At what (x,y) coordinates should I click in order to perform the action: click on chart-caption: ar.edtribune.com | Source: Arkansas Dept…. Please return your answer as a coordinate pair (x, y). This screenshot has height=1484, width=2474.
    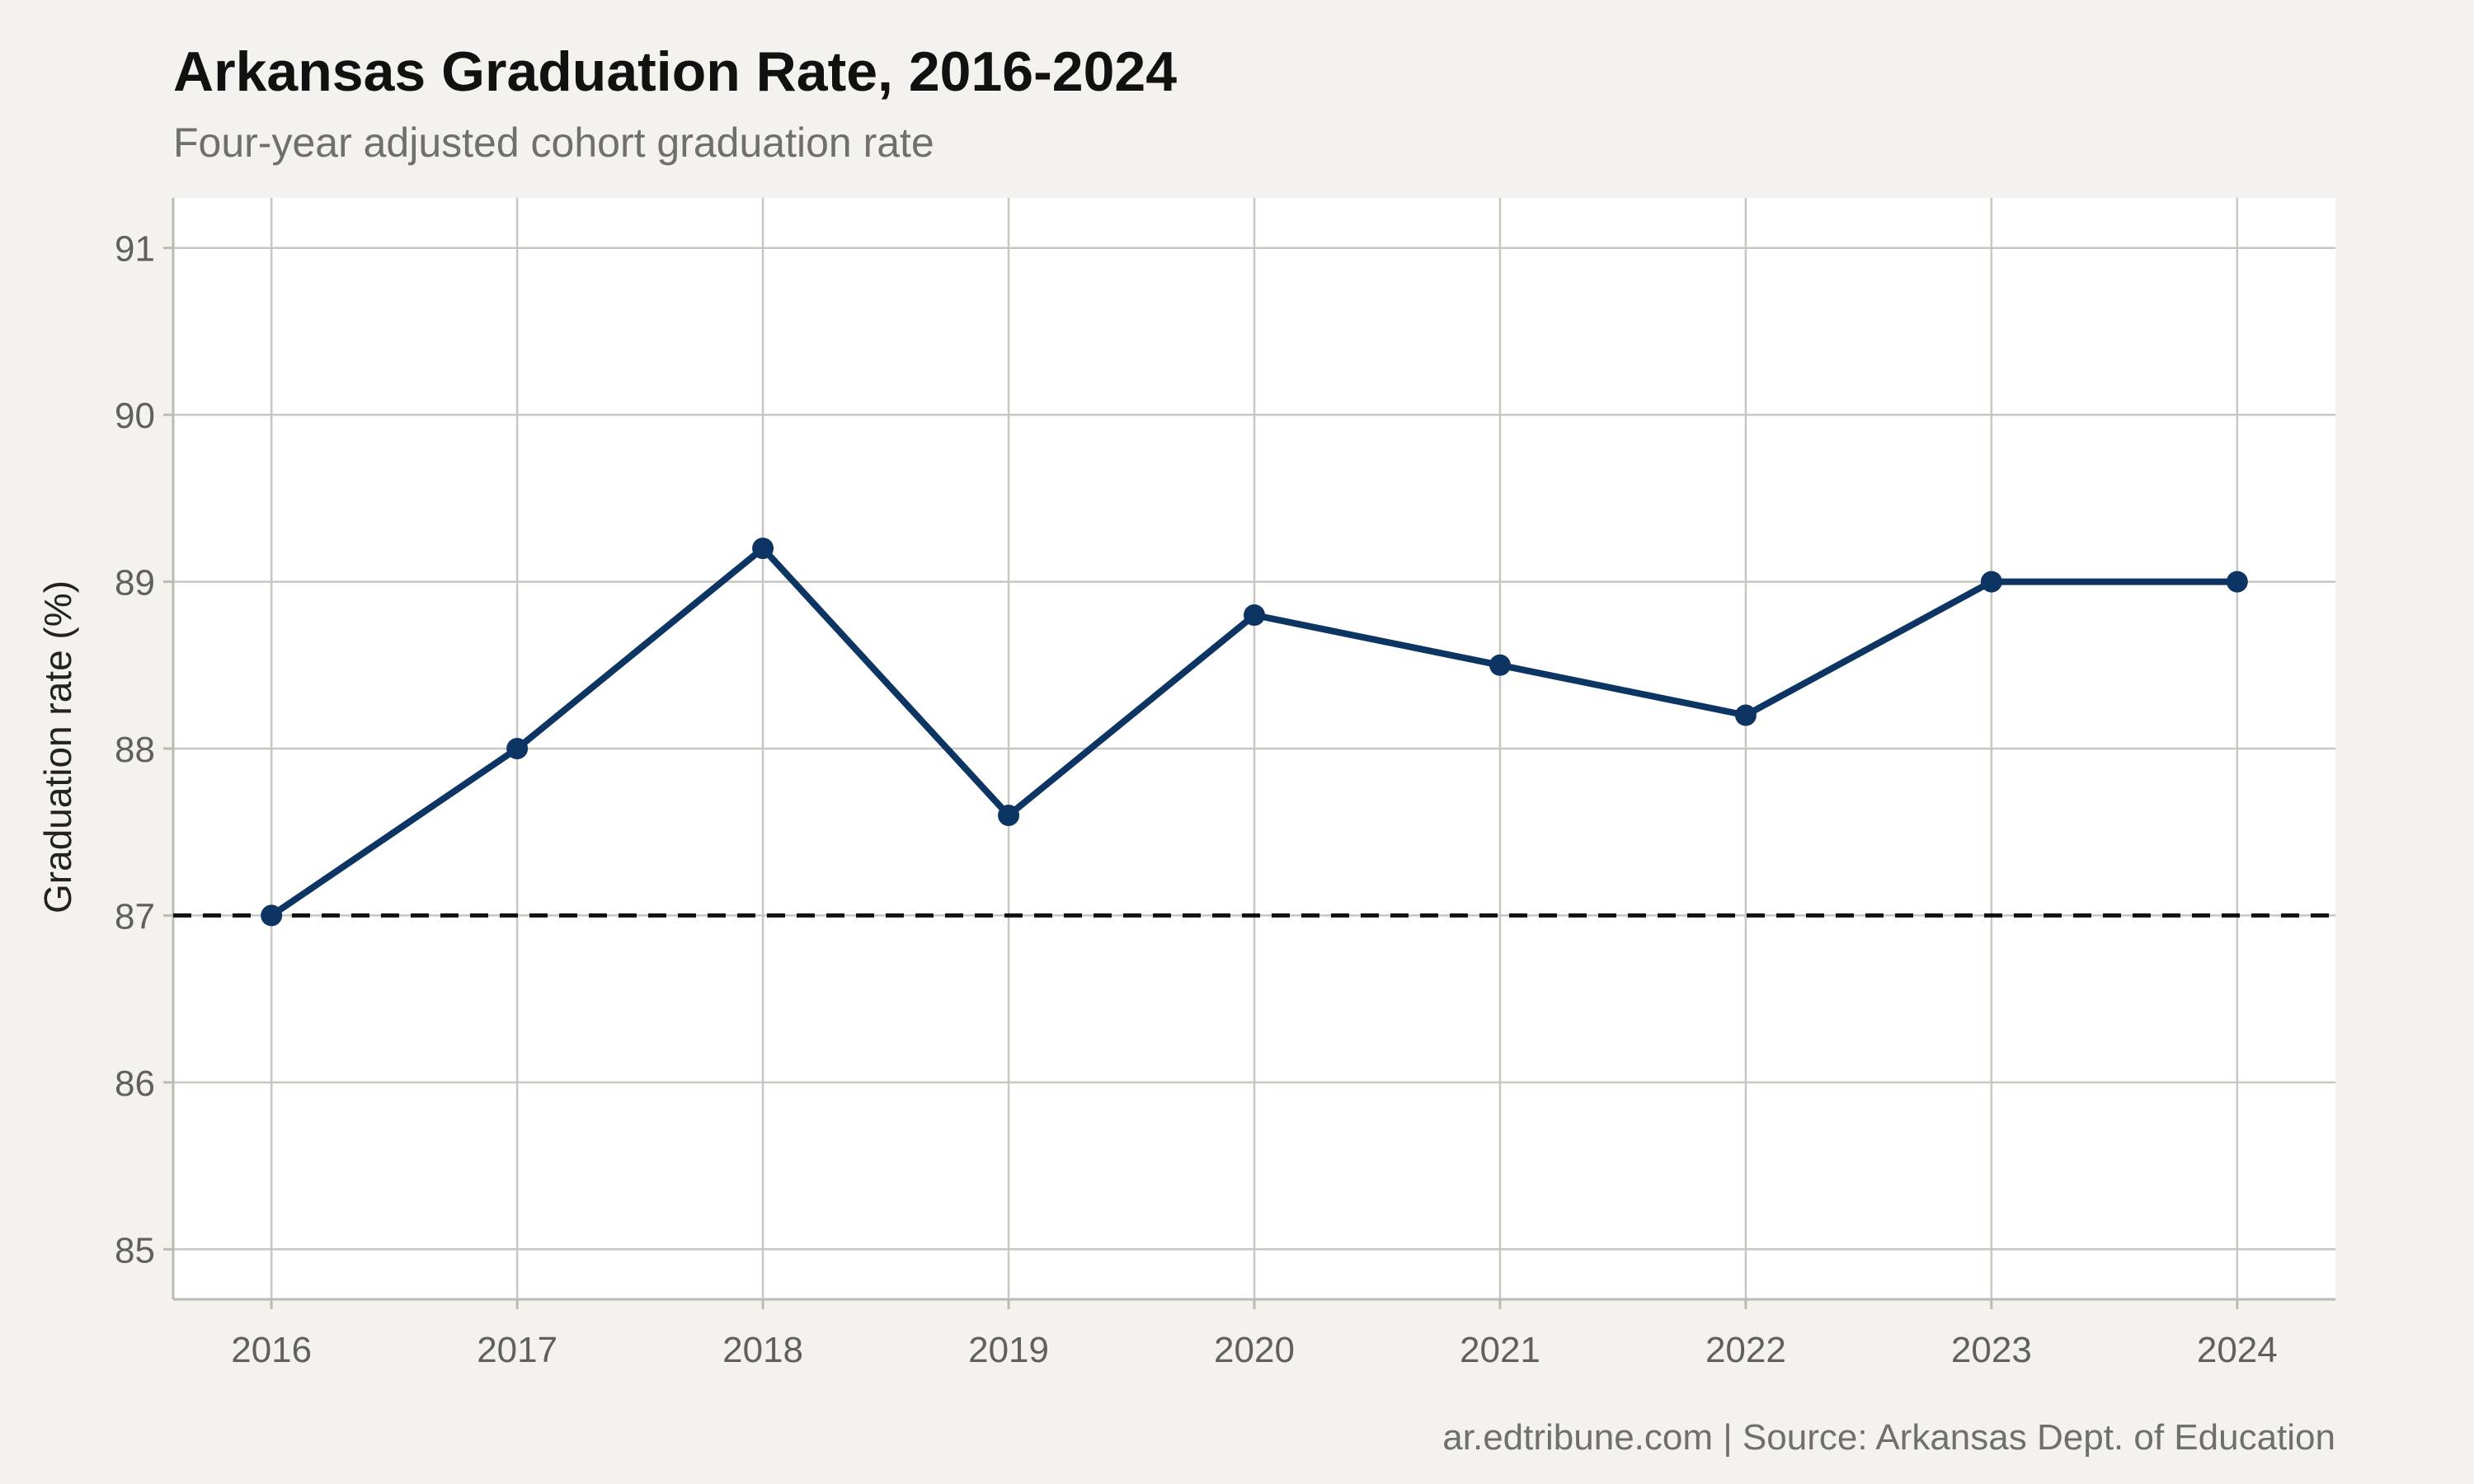
    Looking at the image, I should click on (1888, 1437).